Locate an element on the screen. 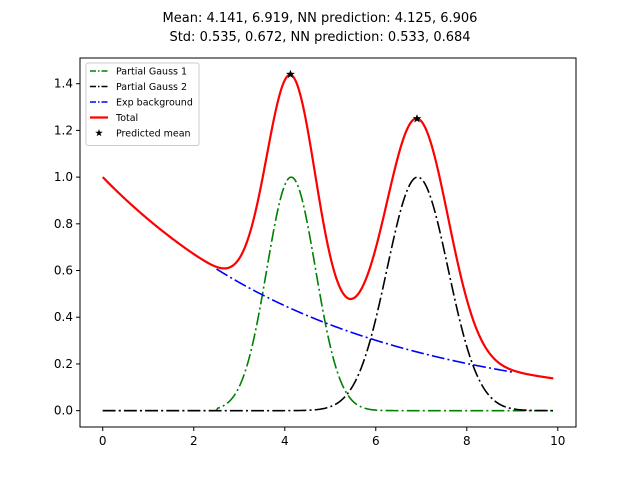  y-tick-label: 0.6 is located at coordinates (63, 271).